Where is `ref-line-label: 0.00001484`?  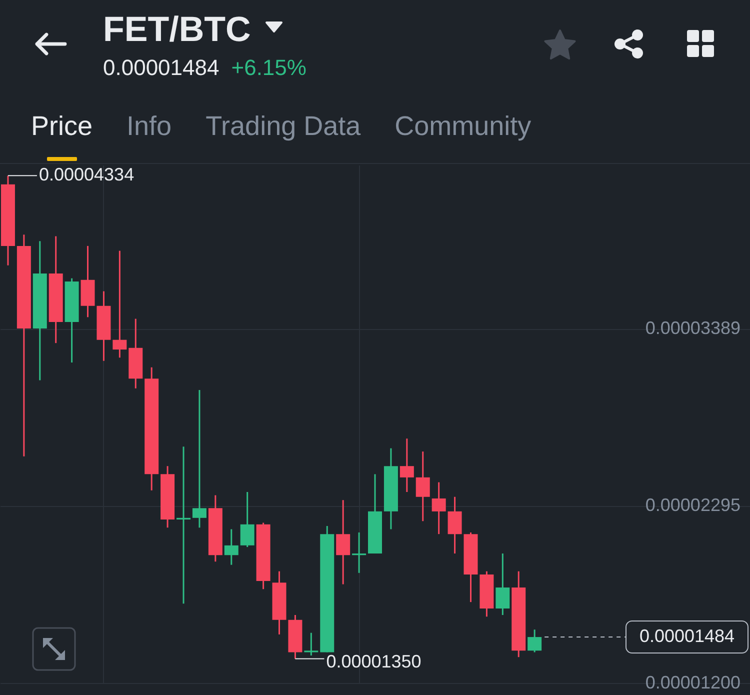
ref-line-label: 0.00001484 is located at coordinates (687, 636).